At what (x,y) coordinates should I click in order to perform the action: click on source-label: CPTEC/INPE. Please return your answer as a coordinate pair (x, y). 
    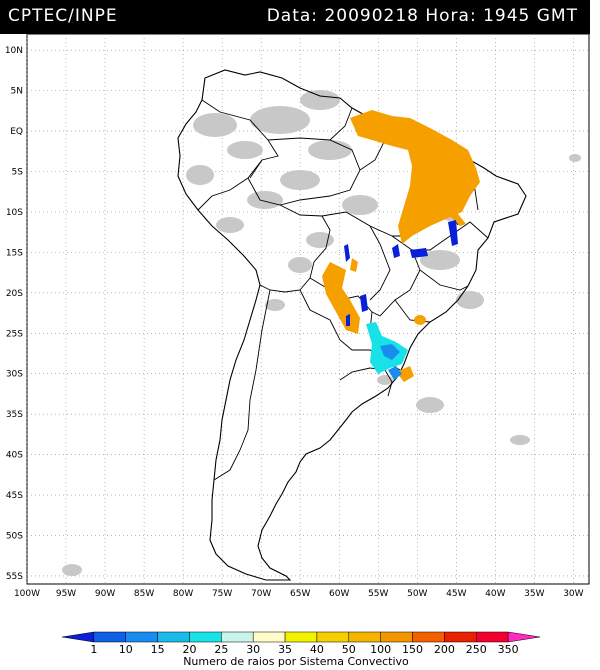
    Looking at the image, I should click on (63, 16).